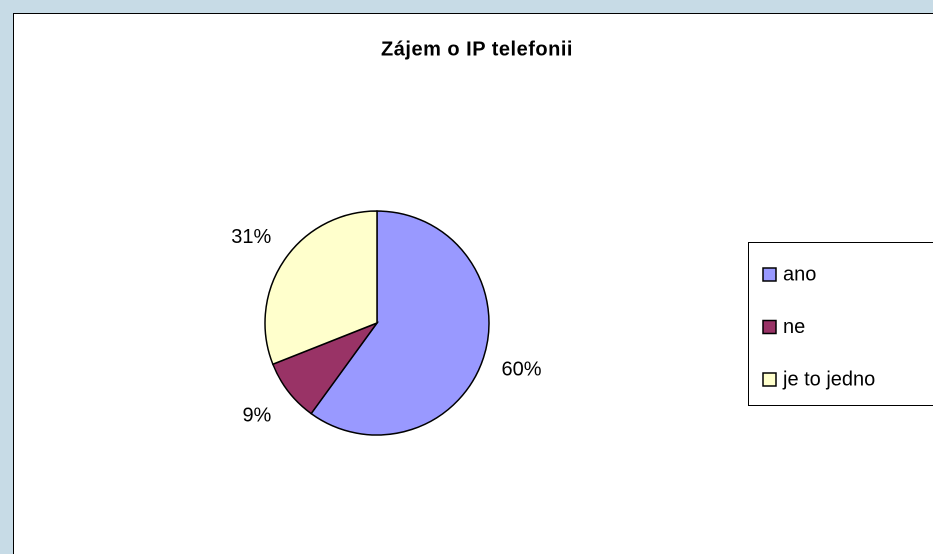  Describe the element at coordinates (799, 274) in the screenshot. I see `legend-label: ano` at that location.